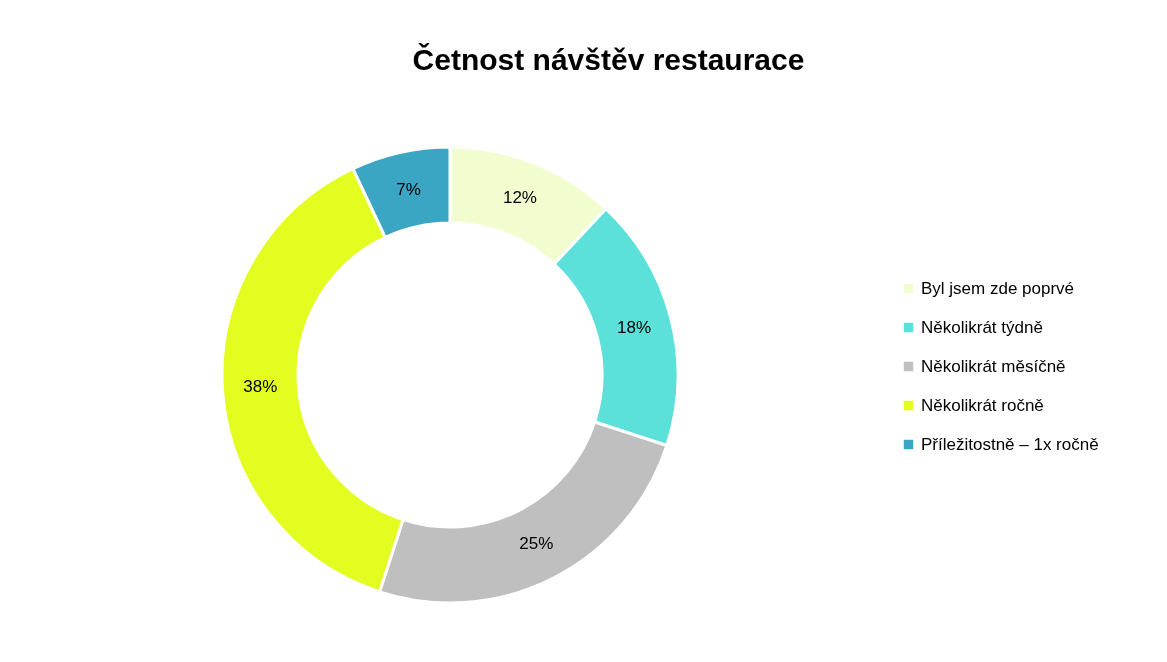 The image size is (1167, 662). Describe the element at coordinates (993, 366) in the screenshot. I see `legend-label: Několikrát měsíčně` at that location.